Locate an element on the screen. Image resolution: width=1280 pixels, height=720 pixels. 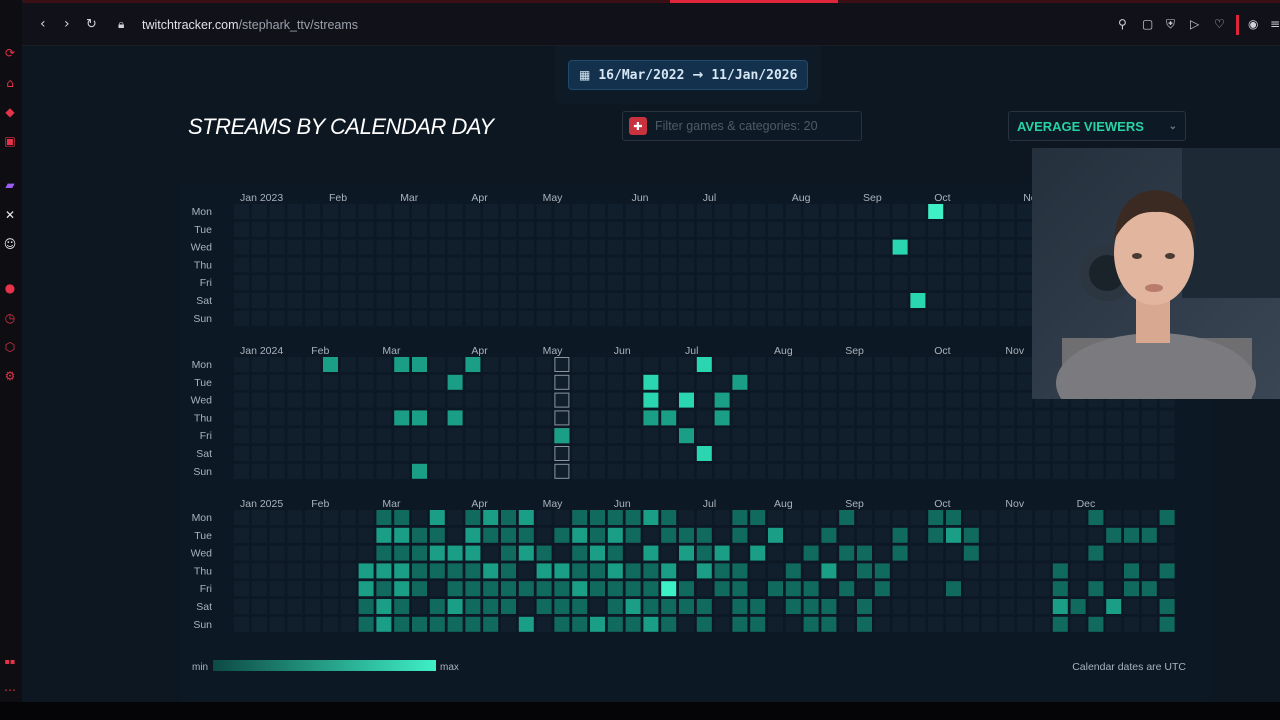
refresh-circle-icon: ⟳ is located at coordinates (10, 53).